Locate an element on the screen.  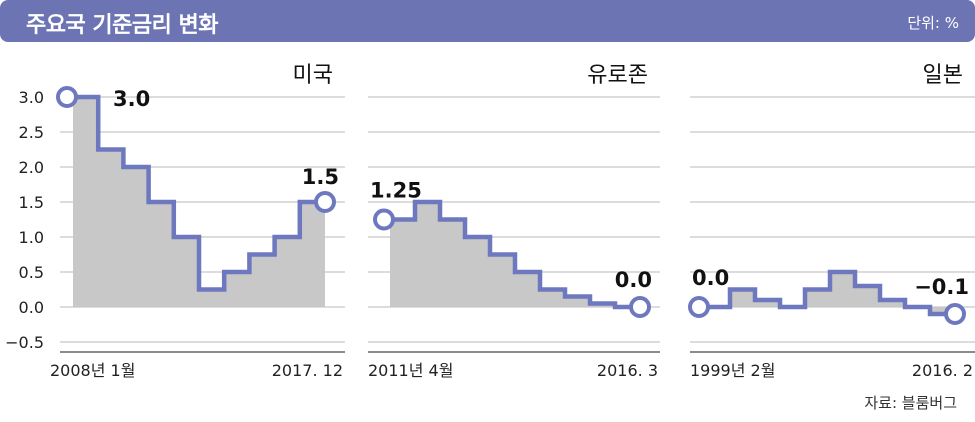
x-end-label: 2016. 3 is located at coordinates (627, 370).